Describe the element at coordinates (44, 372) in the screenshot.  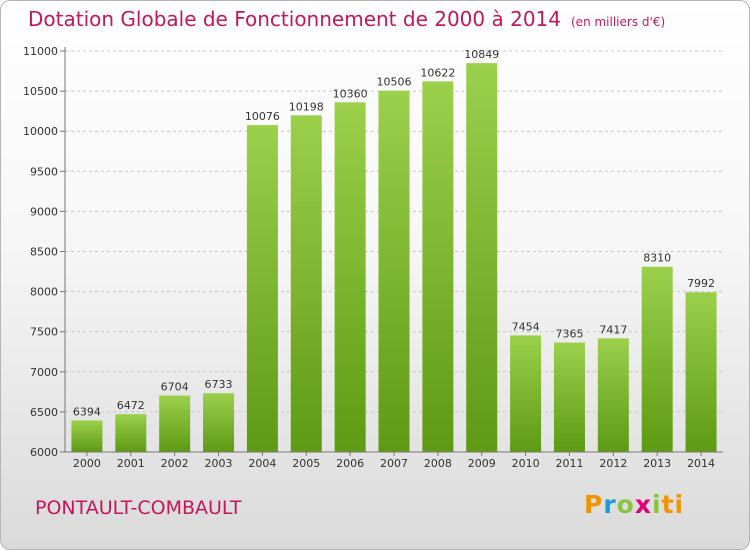
I see `y-tick-label: 7000` at that location.